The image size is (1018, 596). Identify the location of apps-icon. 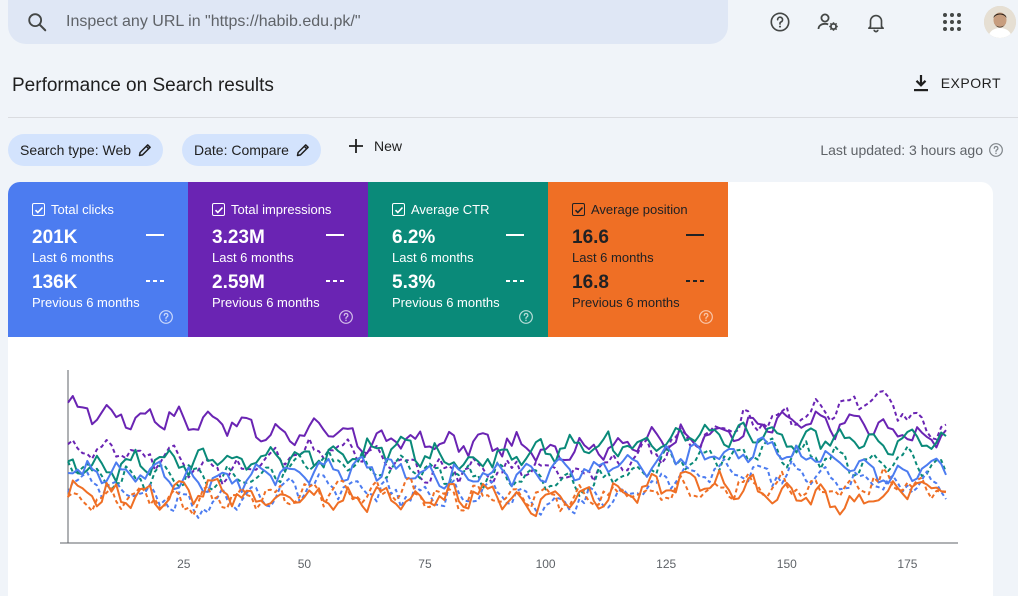
(952, 22).